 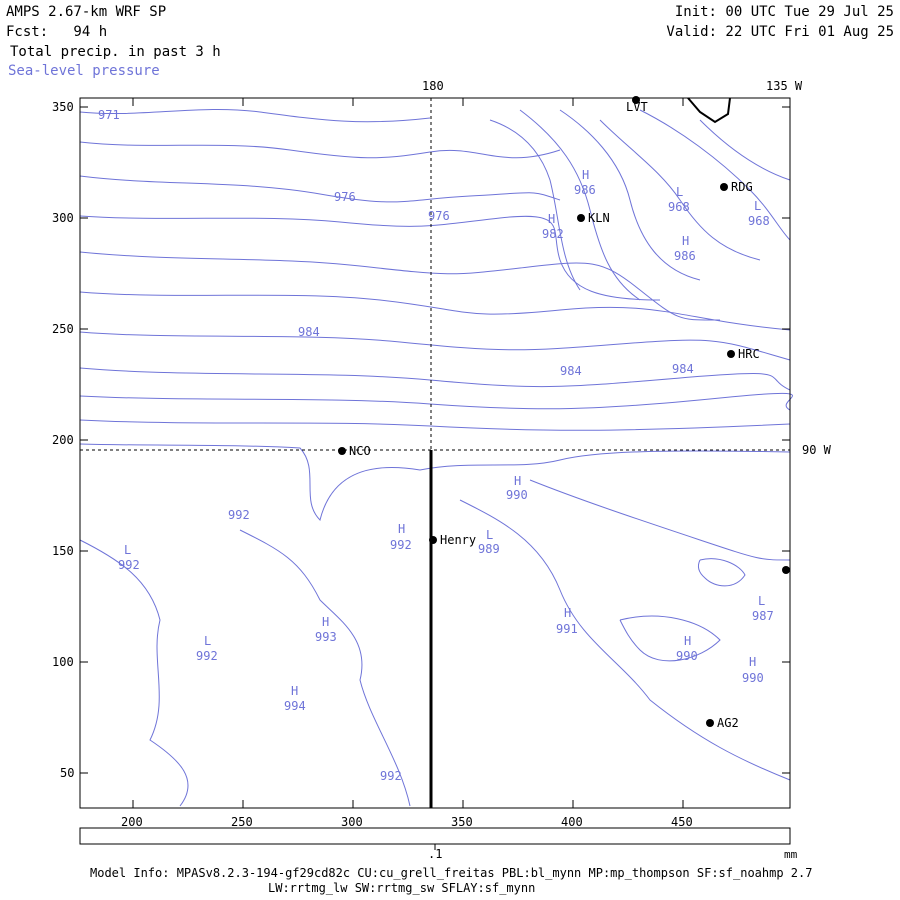 I want to click on field-slp: Sea-level pressure, so click(x=84, y=71).